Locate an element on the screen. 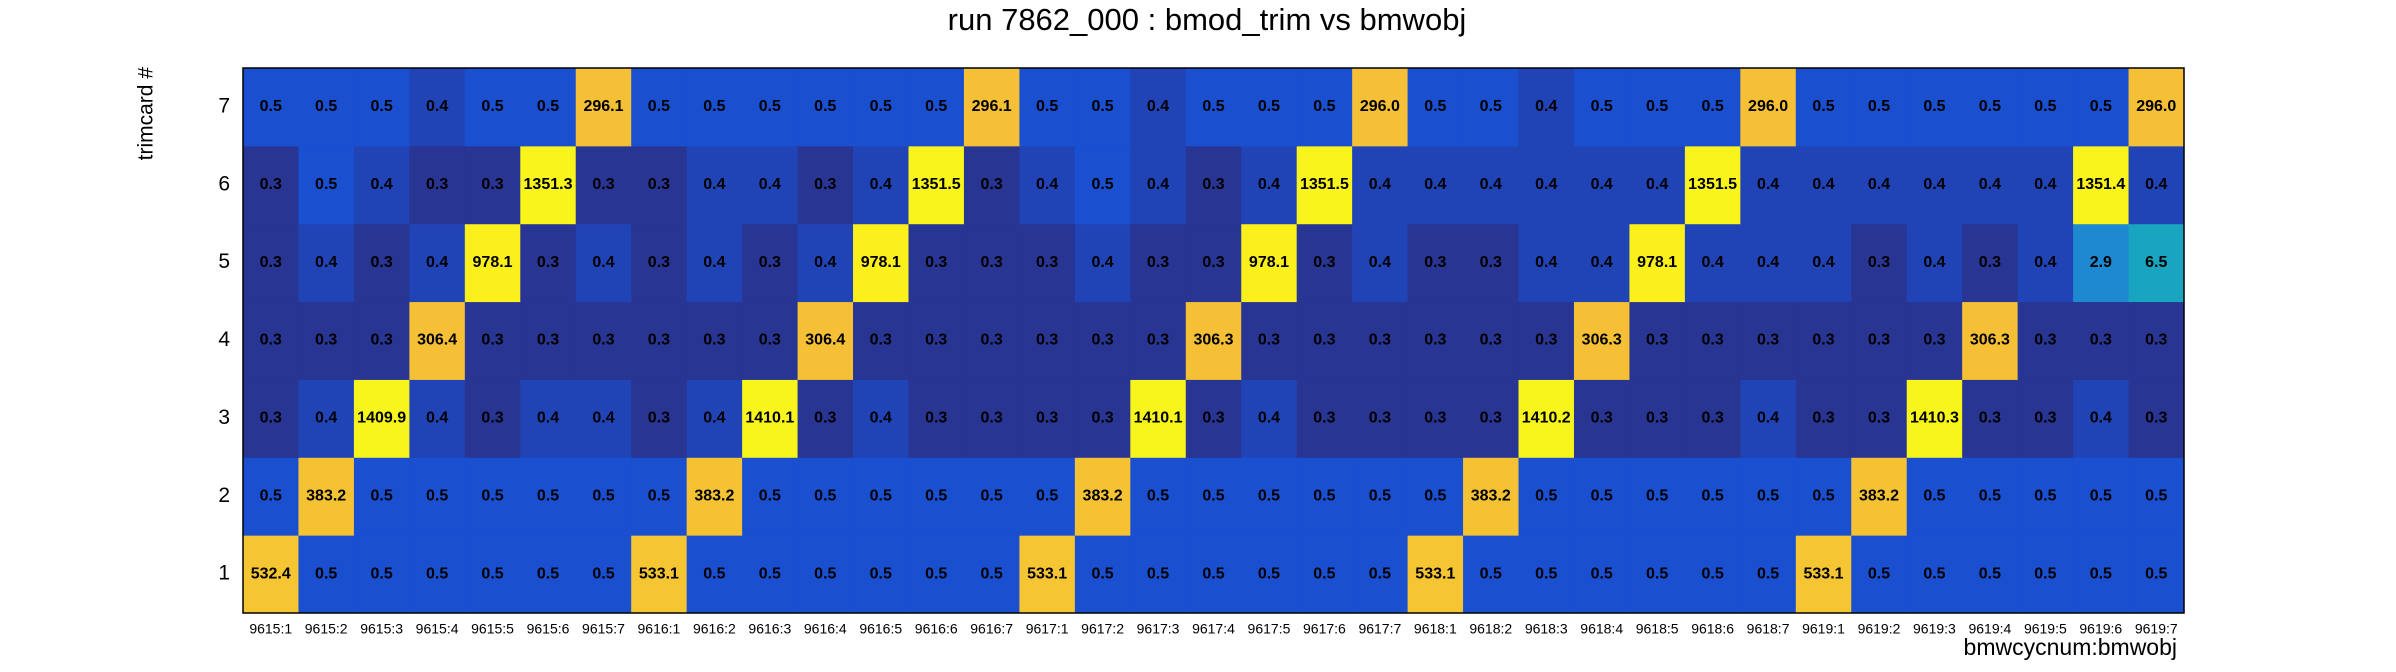 The width and height of the screenshot is (2396, 672). x-tick-label: 9615:6 is located at coordinates (548, 629).